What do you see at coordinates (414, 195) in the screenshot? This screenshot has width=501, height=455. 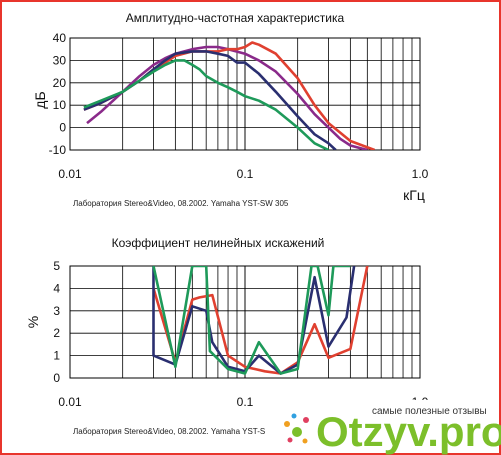 I see `chart1-x-axis-label: кГц` at bounding box center [414, 195].